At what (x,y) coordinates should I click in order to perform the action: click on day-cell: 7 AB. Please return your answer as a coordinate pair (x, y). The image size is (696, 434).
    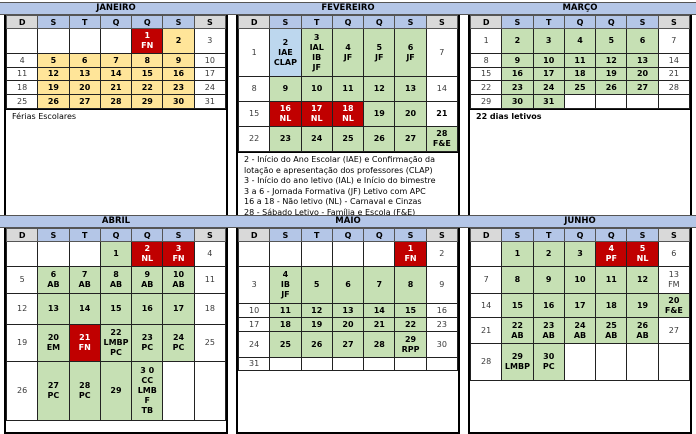
    Looking at the image, I should click on (84, 280).